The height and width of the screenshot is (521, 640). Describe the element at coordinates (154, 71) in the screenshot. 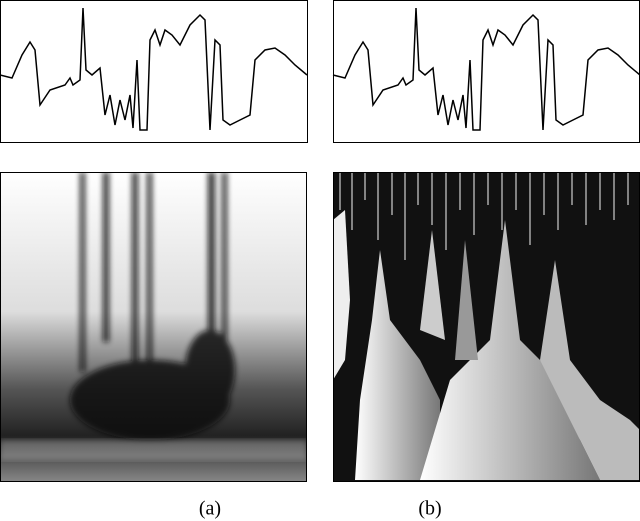

I see `signal-plot-a` at that location.